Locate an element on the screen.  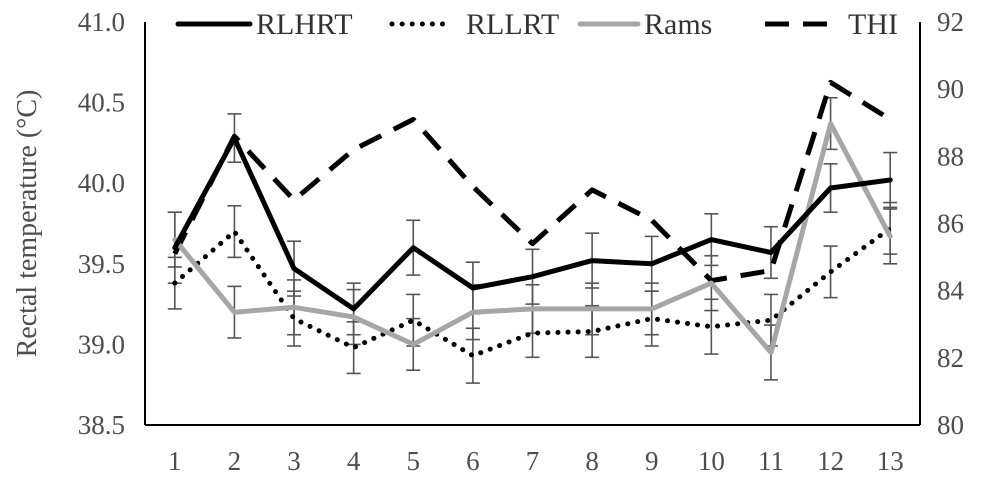
x-tick-label: 7 is located at coordinates (533, 461).